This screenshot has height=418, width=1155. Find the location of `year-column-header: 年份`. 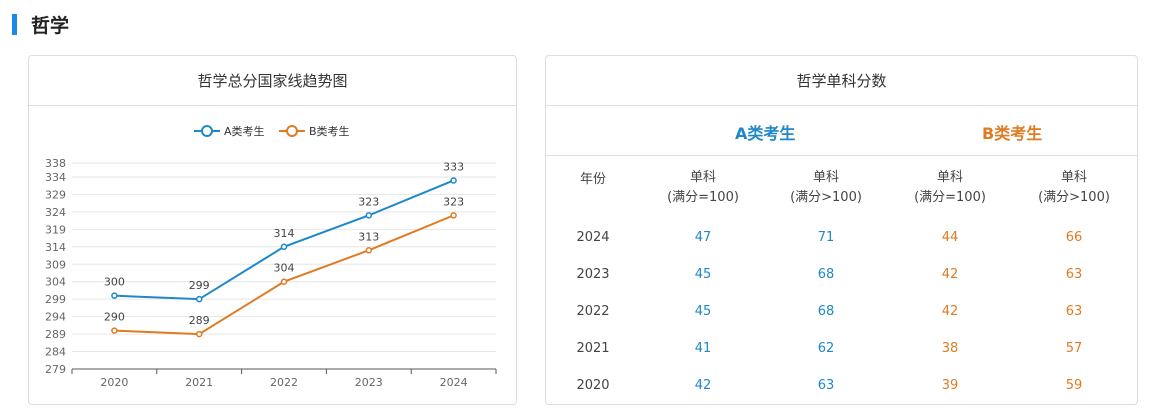

year-column-header: 年份 is located at coordinates (592, 179).